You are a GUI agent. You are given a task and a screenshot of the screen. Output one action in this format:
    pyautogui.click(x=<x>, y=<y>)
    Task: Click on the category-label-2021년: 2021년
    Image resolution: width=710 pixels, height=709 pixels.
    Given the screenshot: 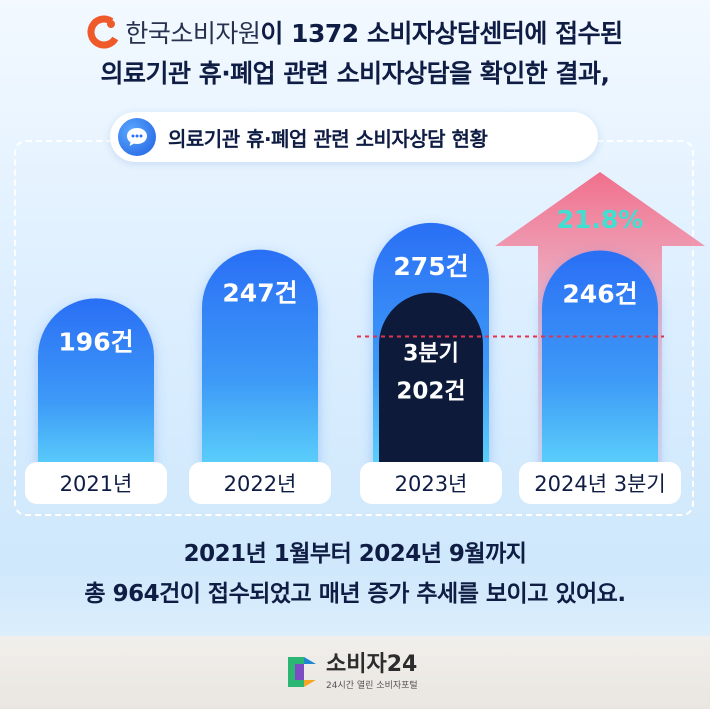 What is the action you would take?
    pyautogui.click(x=96, y=484)
    